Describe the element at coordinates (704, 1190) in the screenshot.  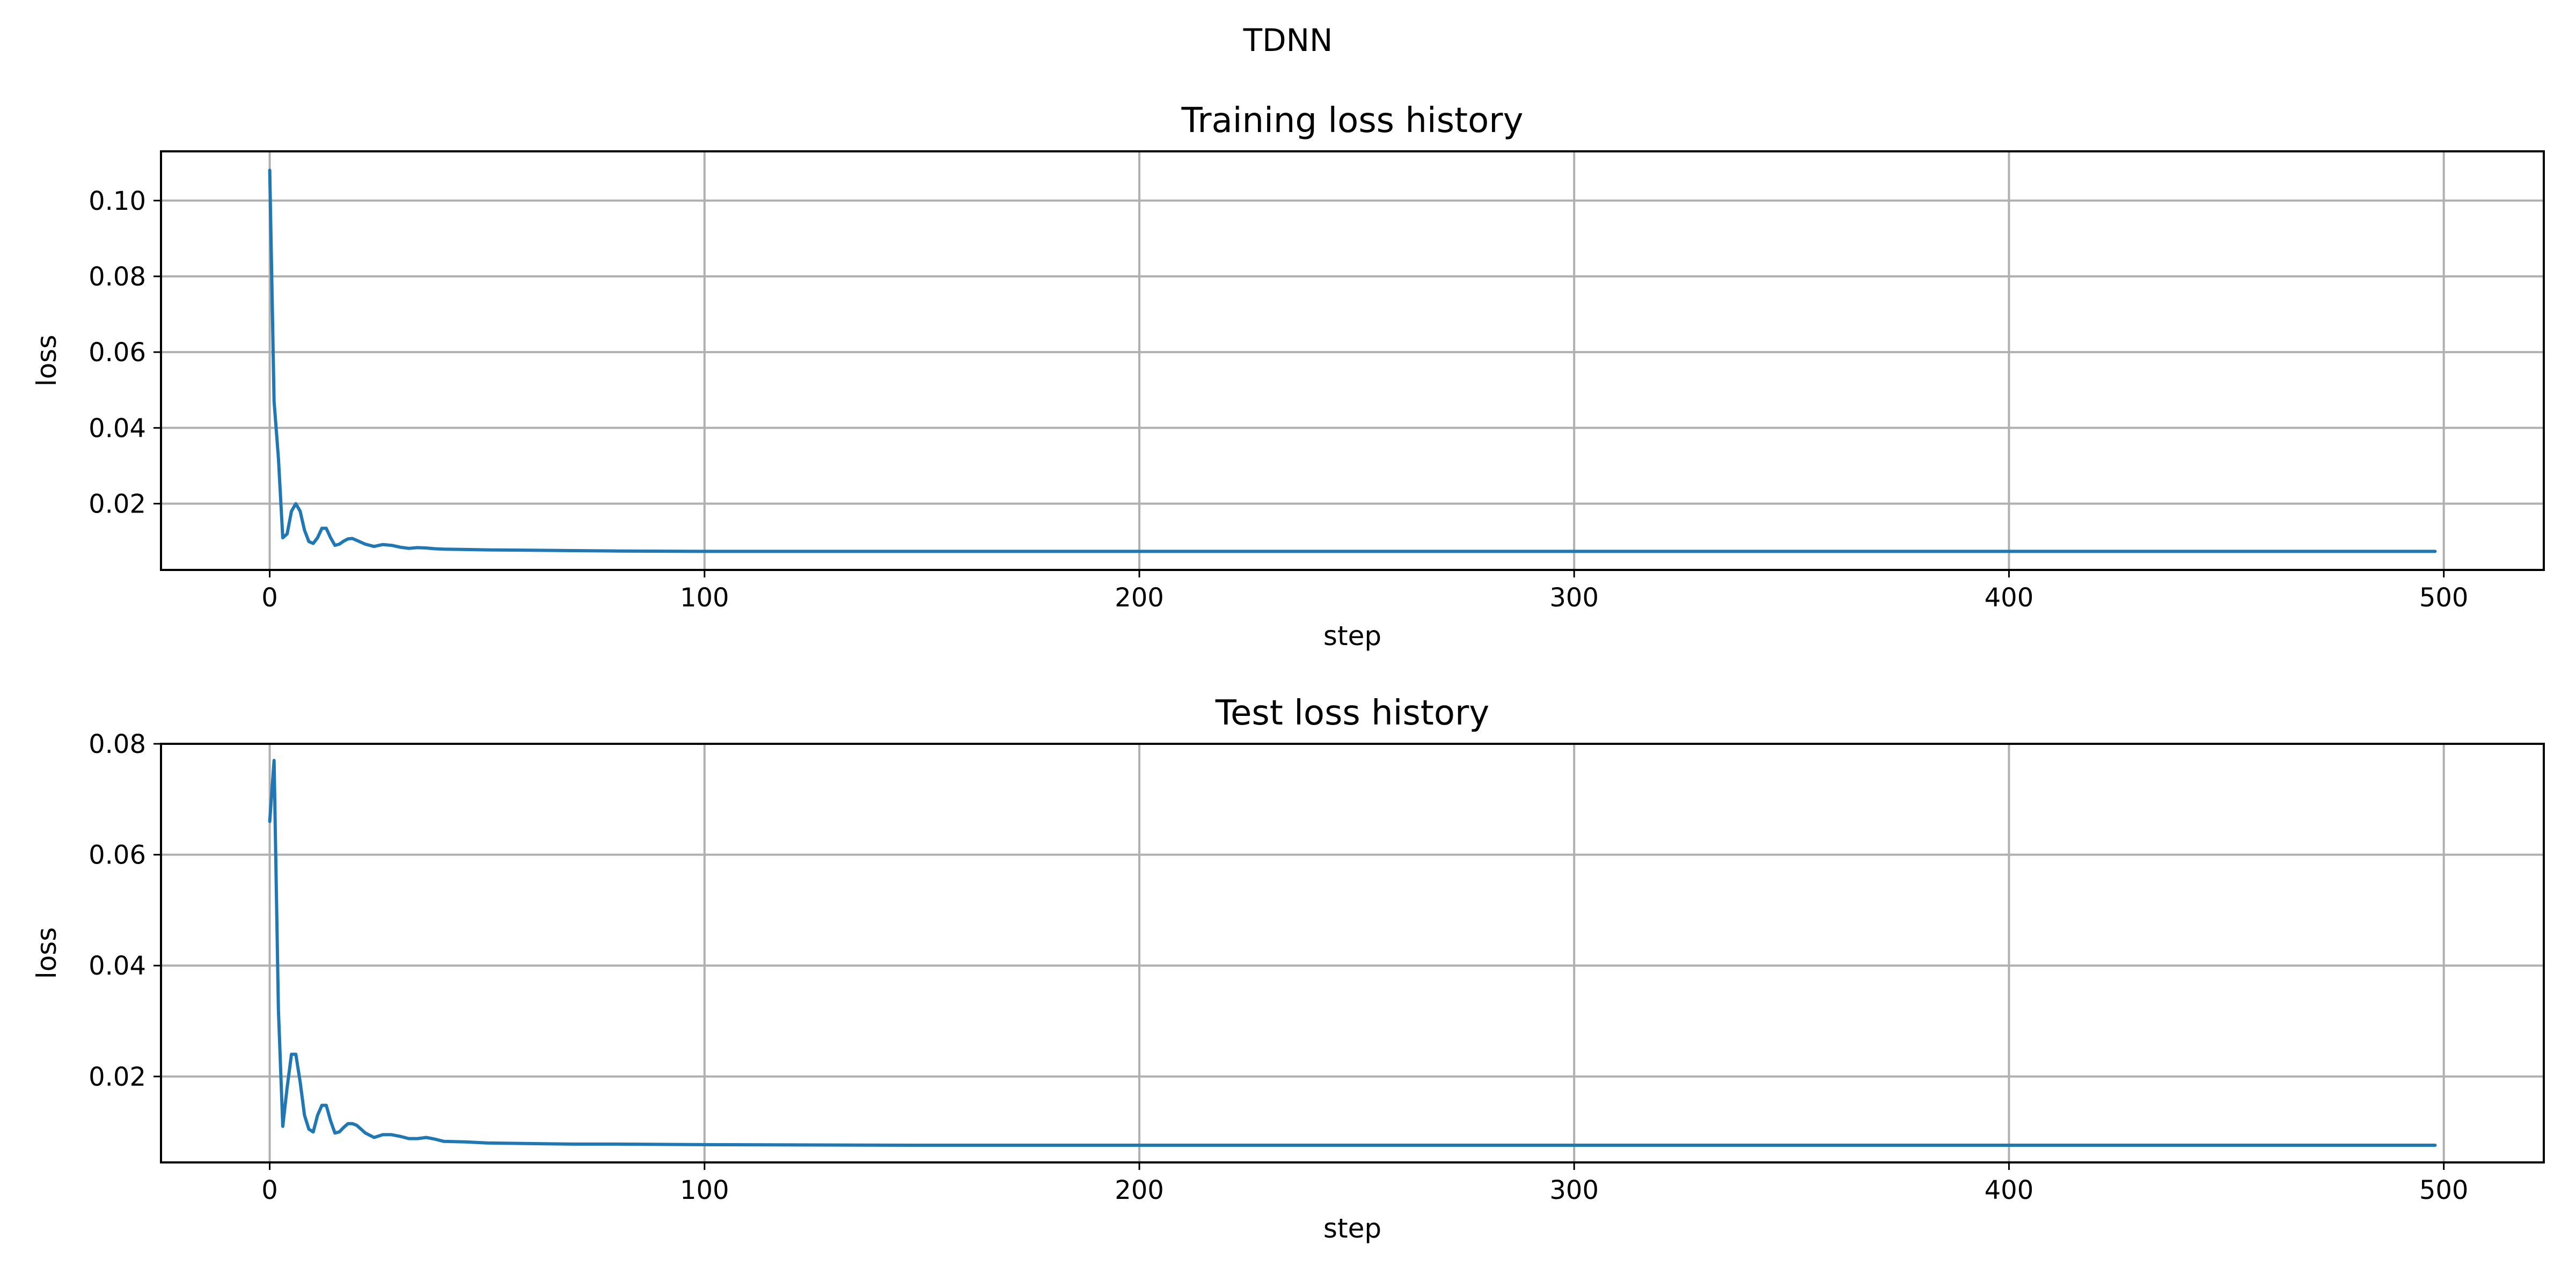
I see `test-x-tick-label-1: 100` at that location.